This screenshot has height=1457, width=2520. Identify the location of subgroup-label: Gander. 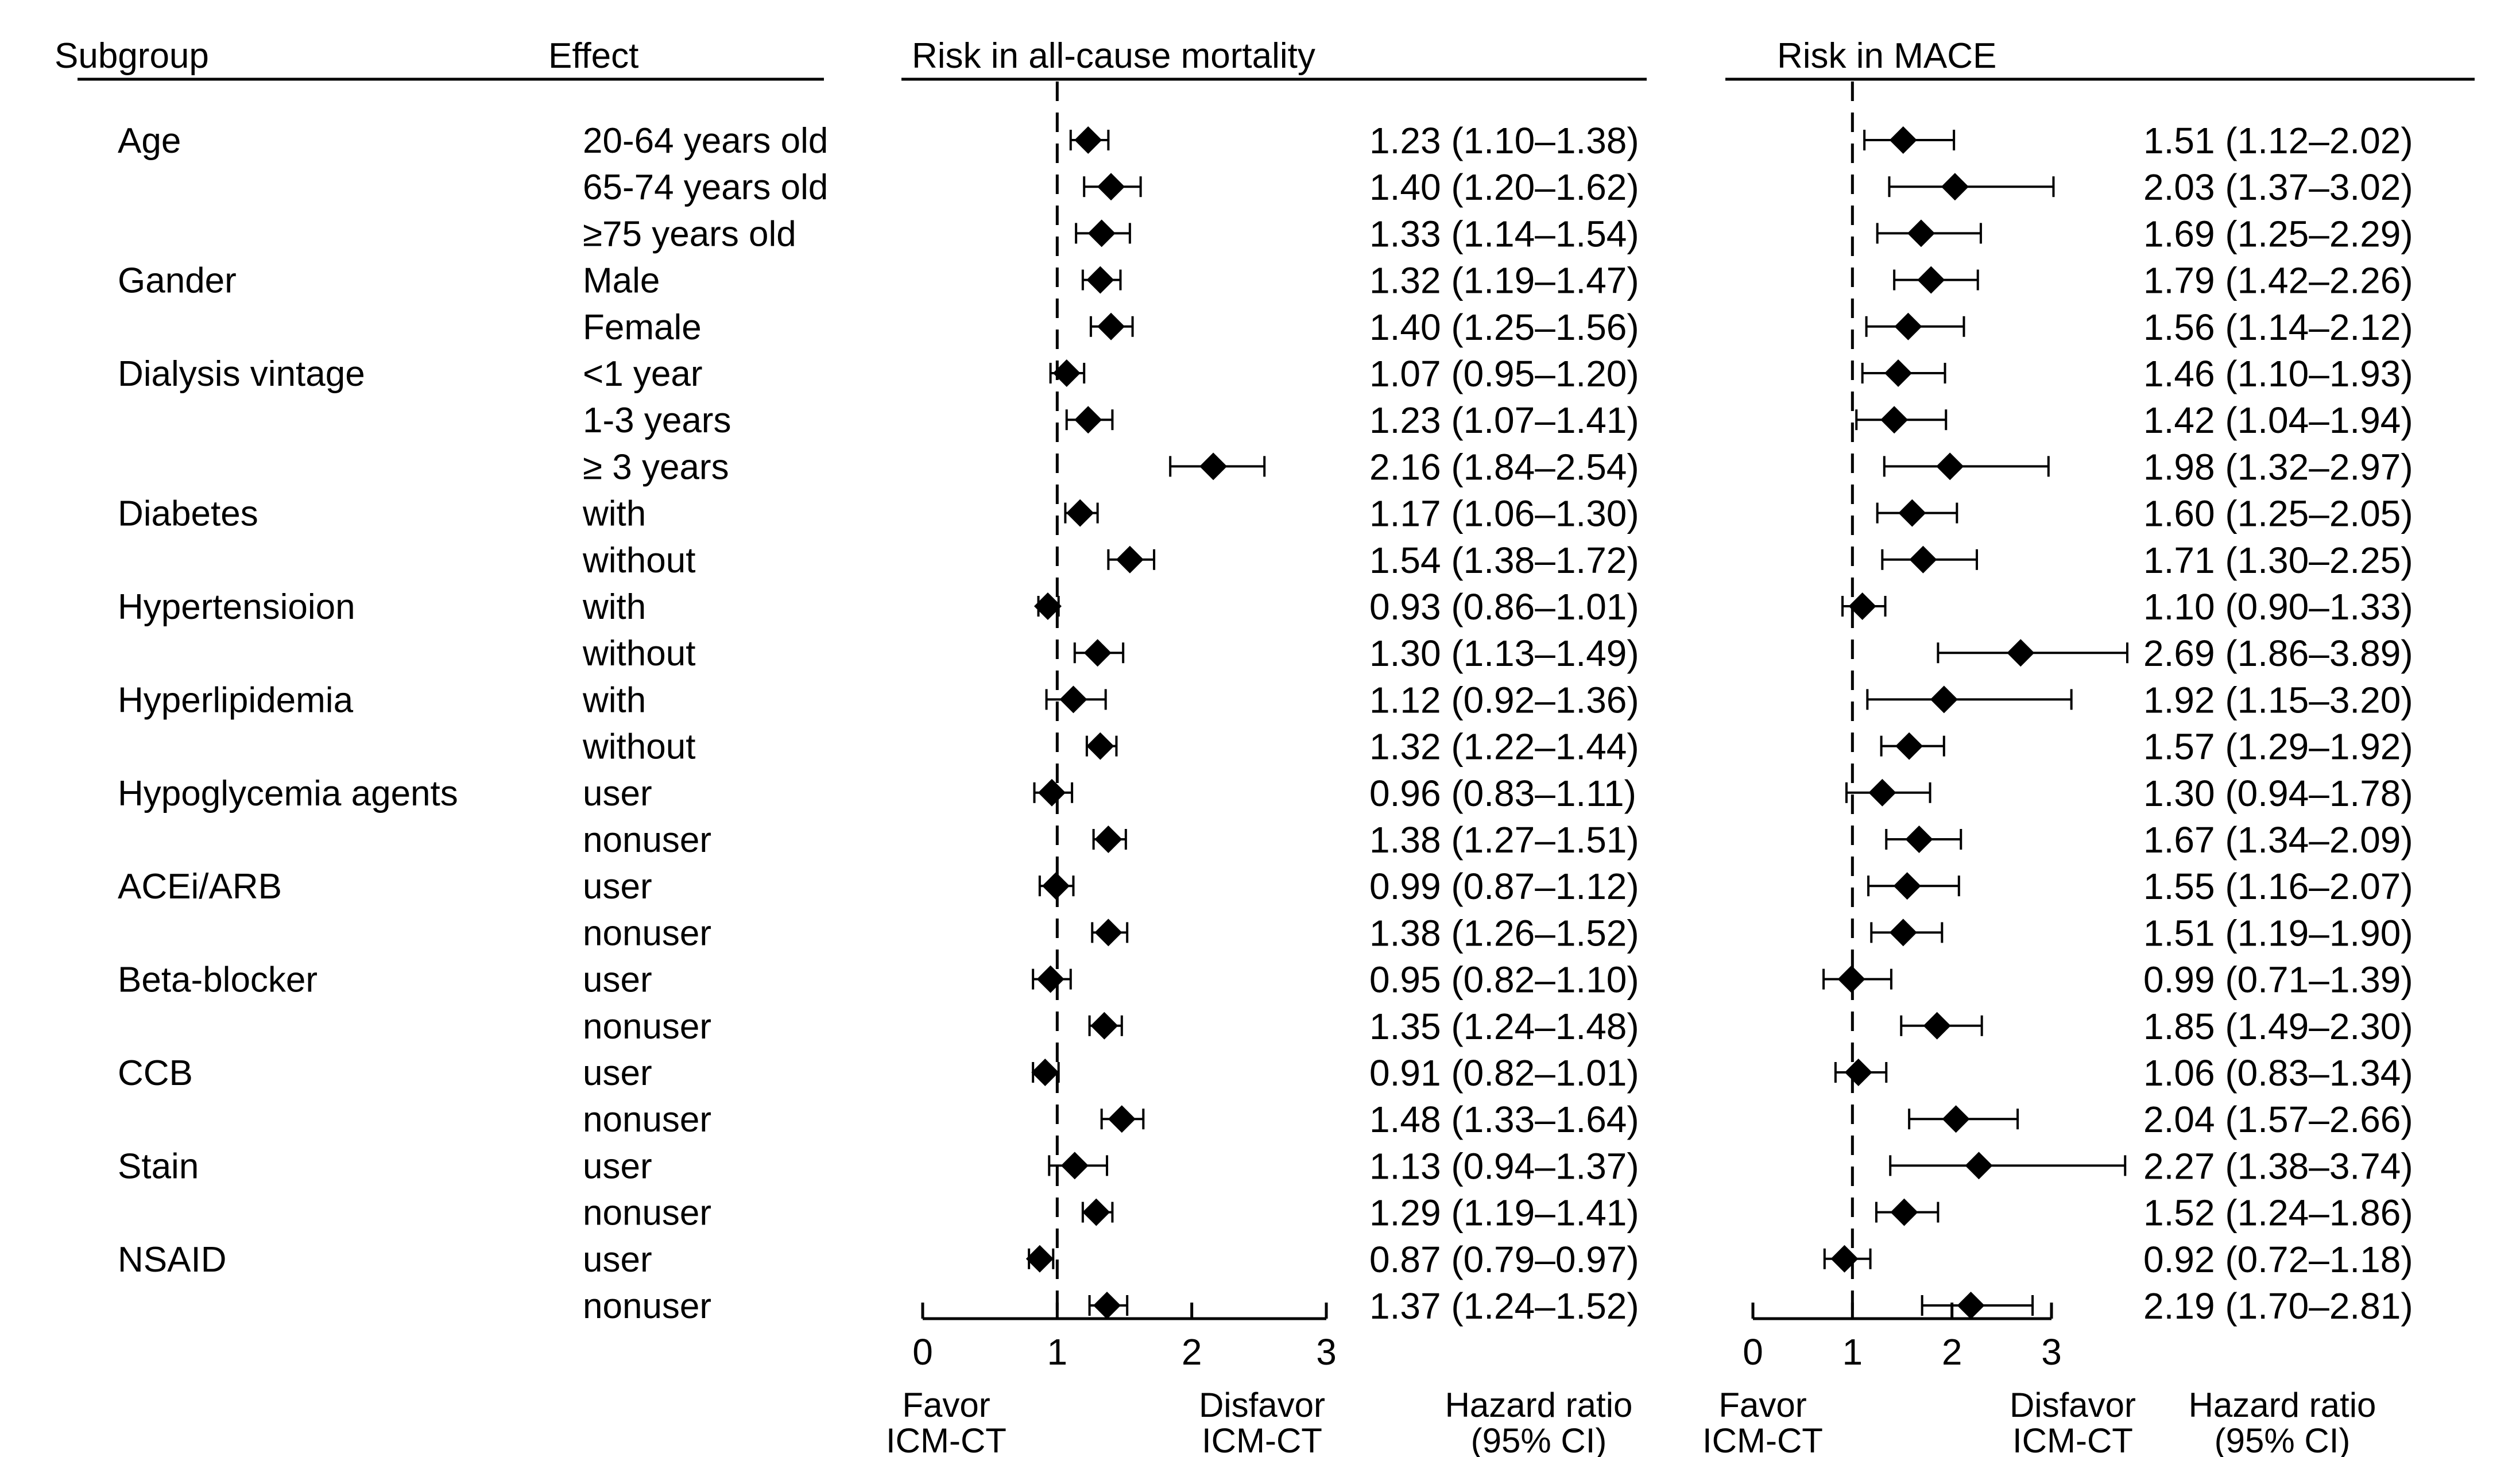
(177, 281).